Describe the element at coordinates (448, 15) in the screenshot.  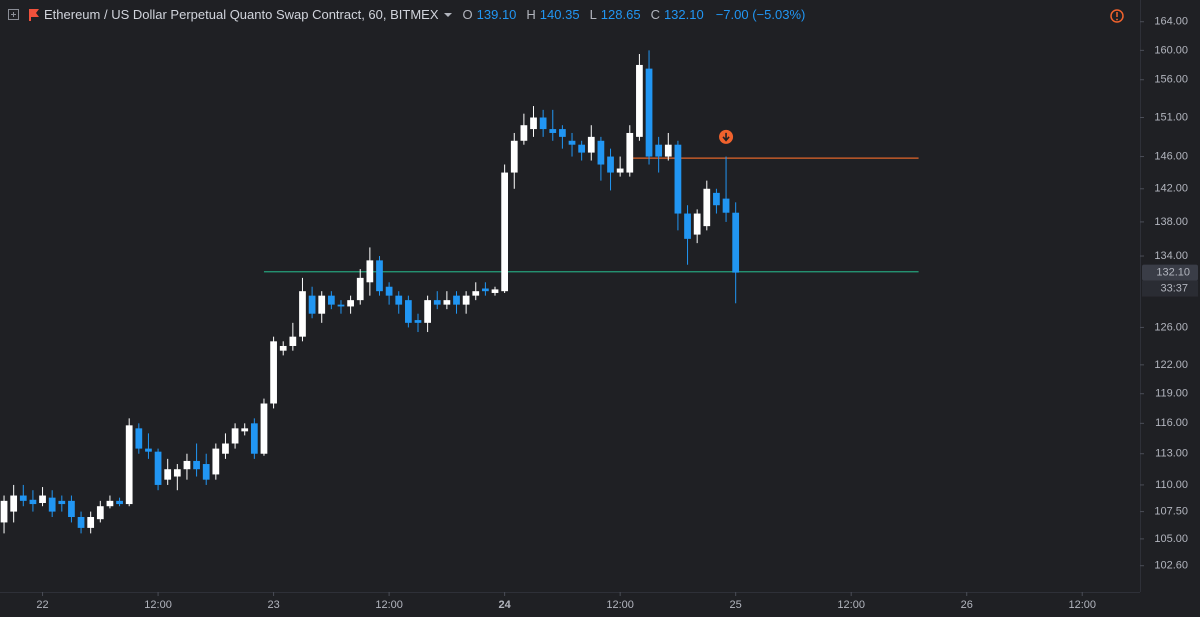
I see `dropdown-icon` at that location.